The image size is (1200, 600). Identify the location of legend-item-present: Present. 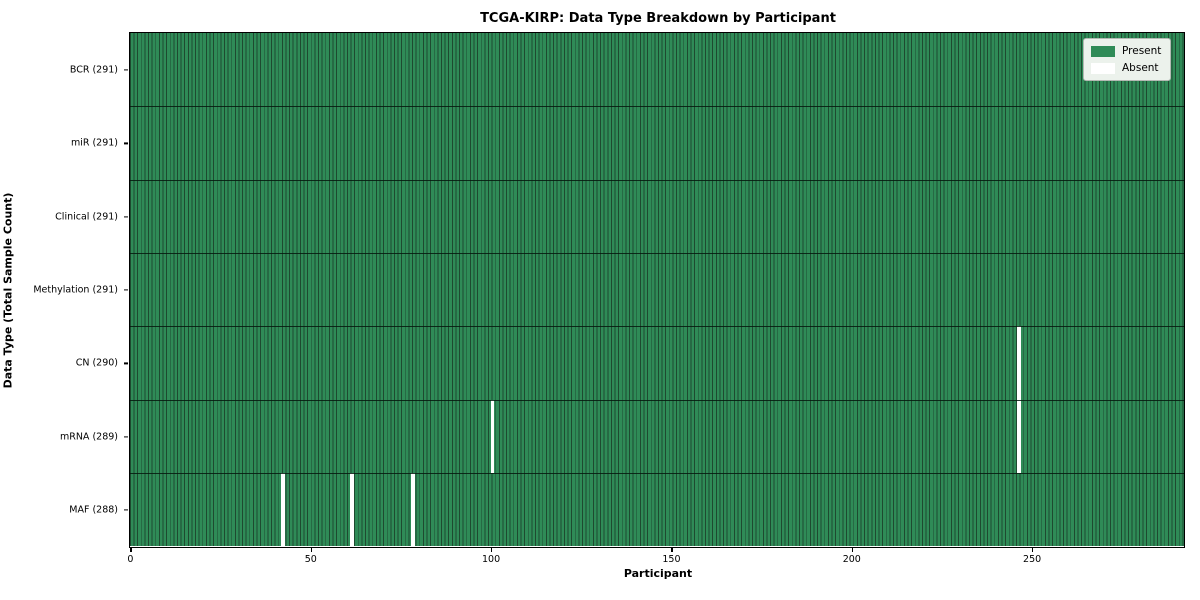
(1126, 51).